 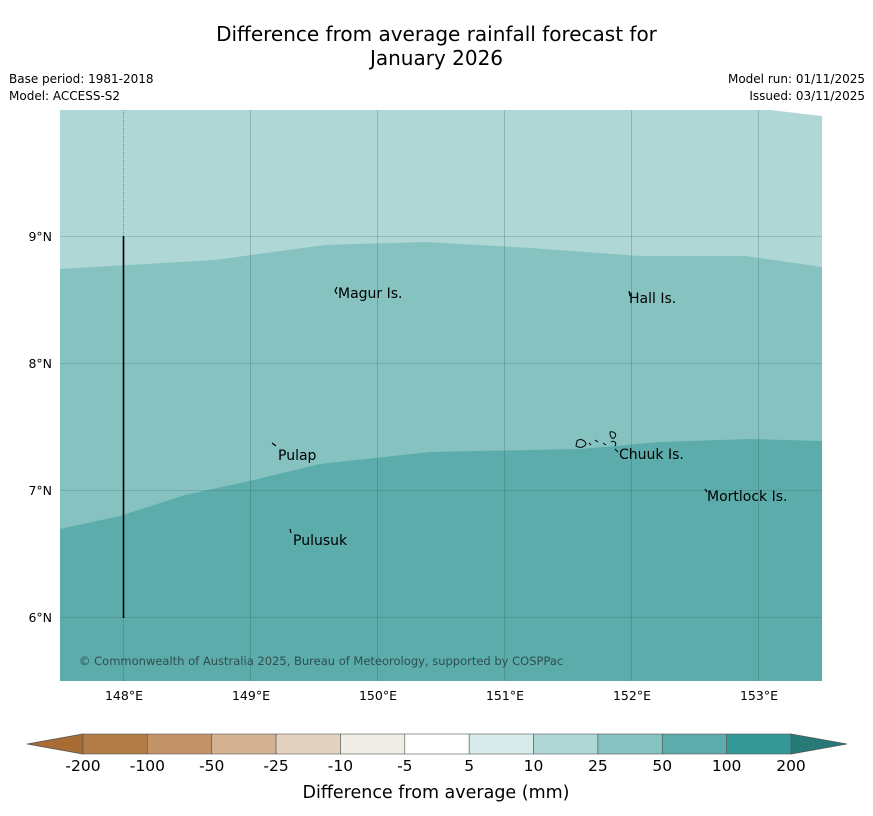 I want to click on island-mortlock, so click(x=706, y=490).